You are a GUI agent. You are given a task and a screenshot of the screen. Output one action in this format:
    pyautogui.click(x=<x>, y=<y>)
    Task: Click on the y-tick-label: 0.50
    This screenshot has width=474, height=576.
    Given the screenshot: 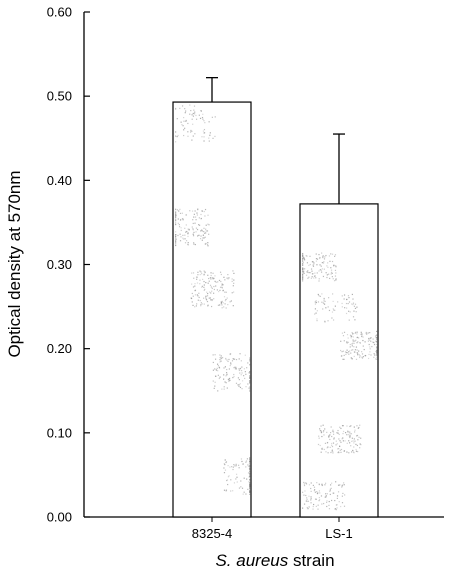 What is the action you would take?
    pyautogui.click(x=59, y=96)
    